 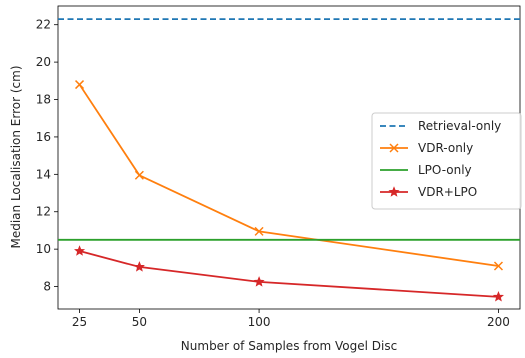 I want to click on series-line-vdr-lpo, so click(x=289, y=274).